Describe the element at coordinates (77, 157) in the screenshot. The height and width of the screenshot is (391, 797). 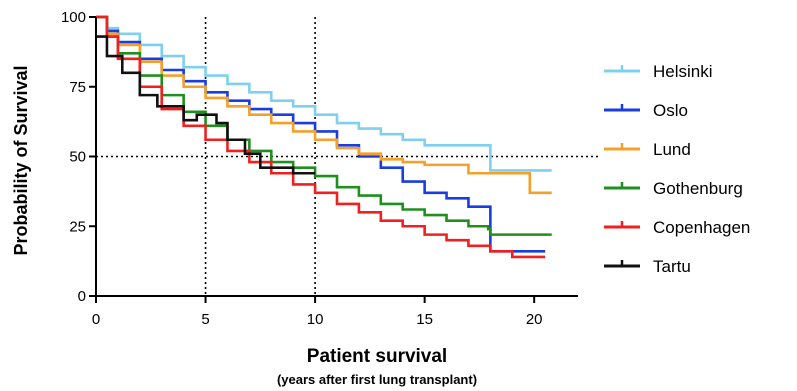
I see `y-tick-label: 50` at that location.